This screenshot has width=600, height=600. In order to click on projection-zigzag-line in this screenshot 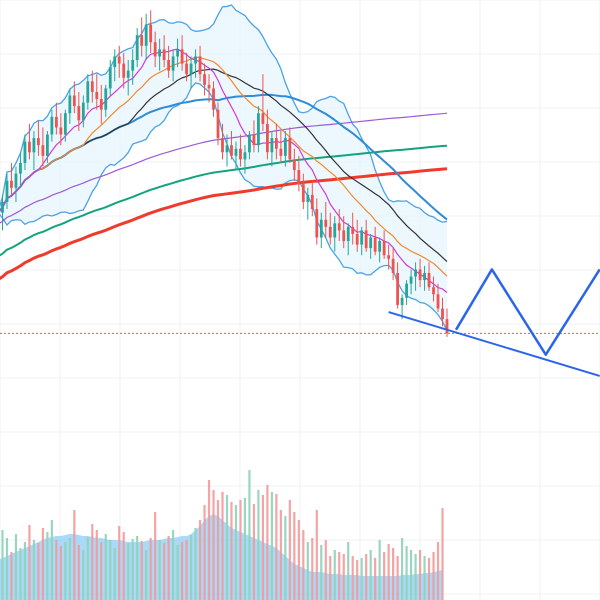, I will do `click(527, 312)`.